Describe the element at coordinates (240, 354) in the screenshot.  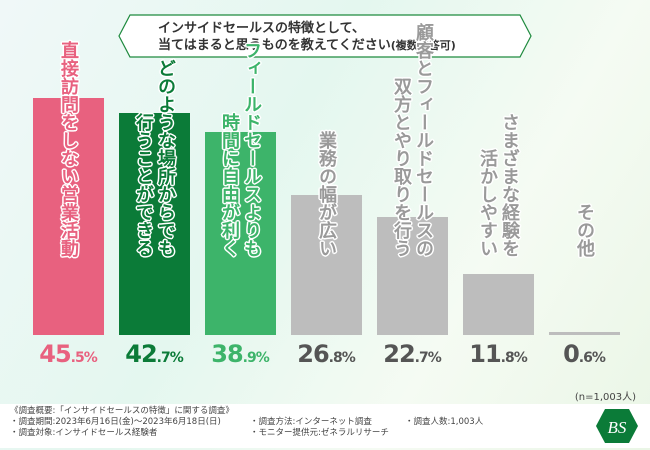
I see `value-label: 38.9%` at that location.